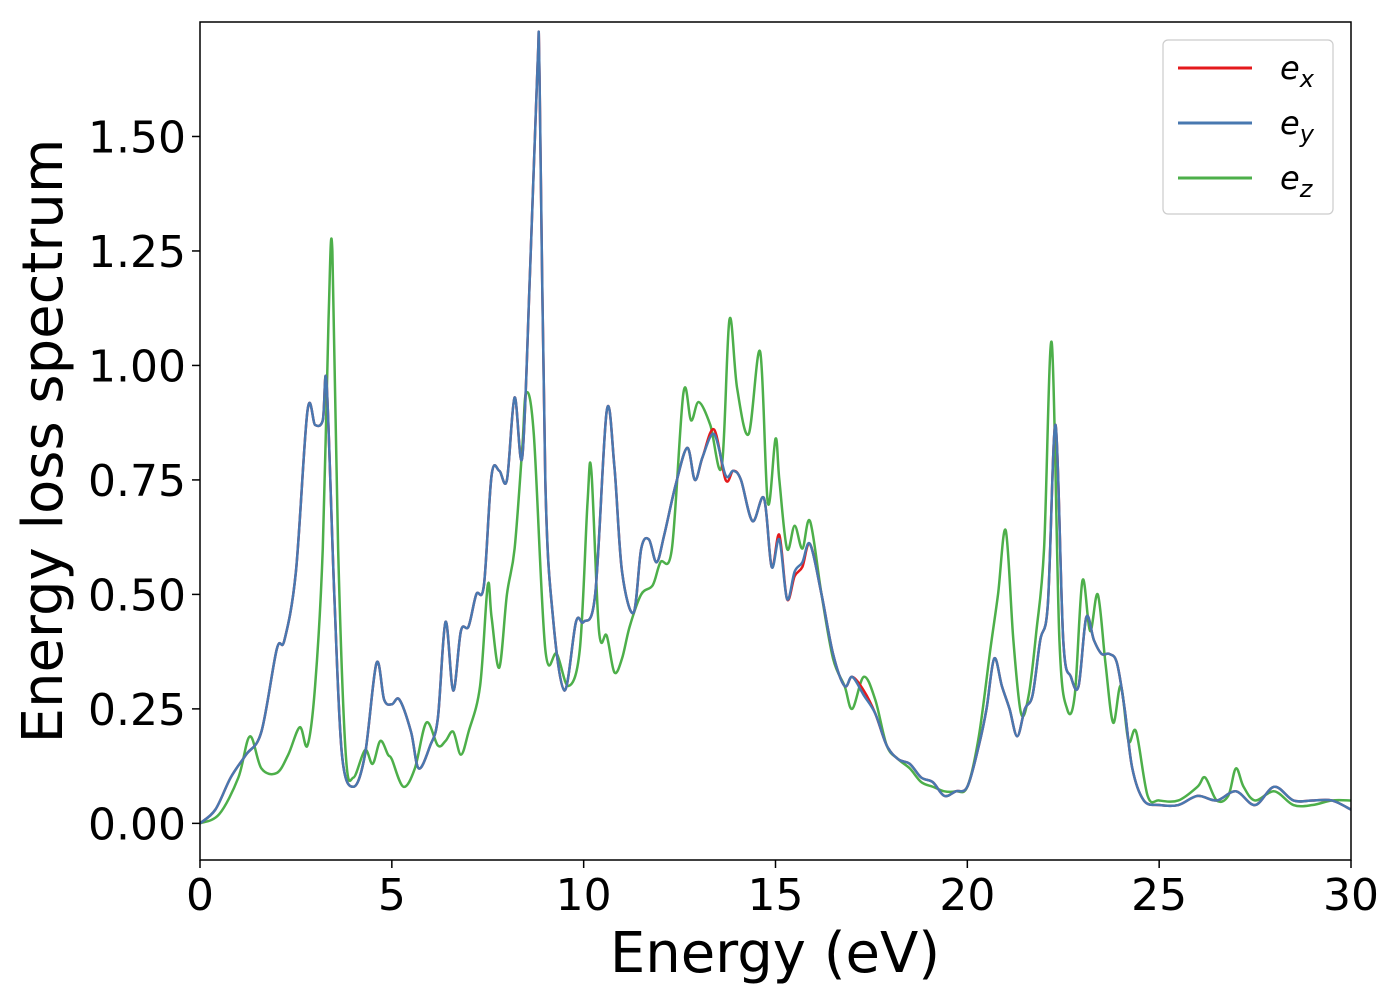 The height and width of the screenshot is (1000, 1400). Describe the element at coordinates (137, 595) in the screenshot. I see `y-tick-label: 0.50` at that location.